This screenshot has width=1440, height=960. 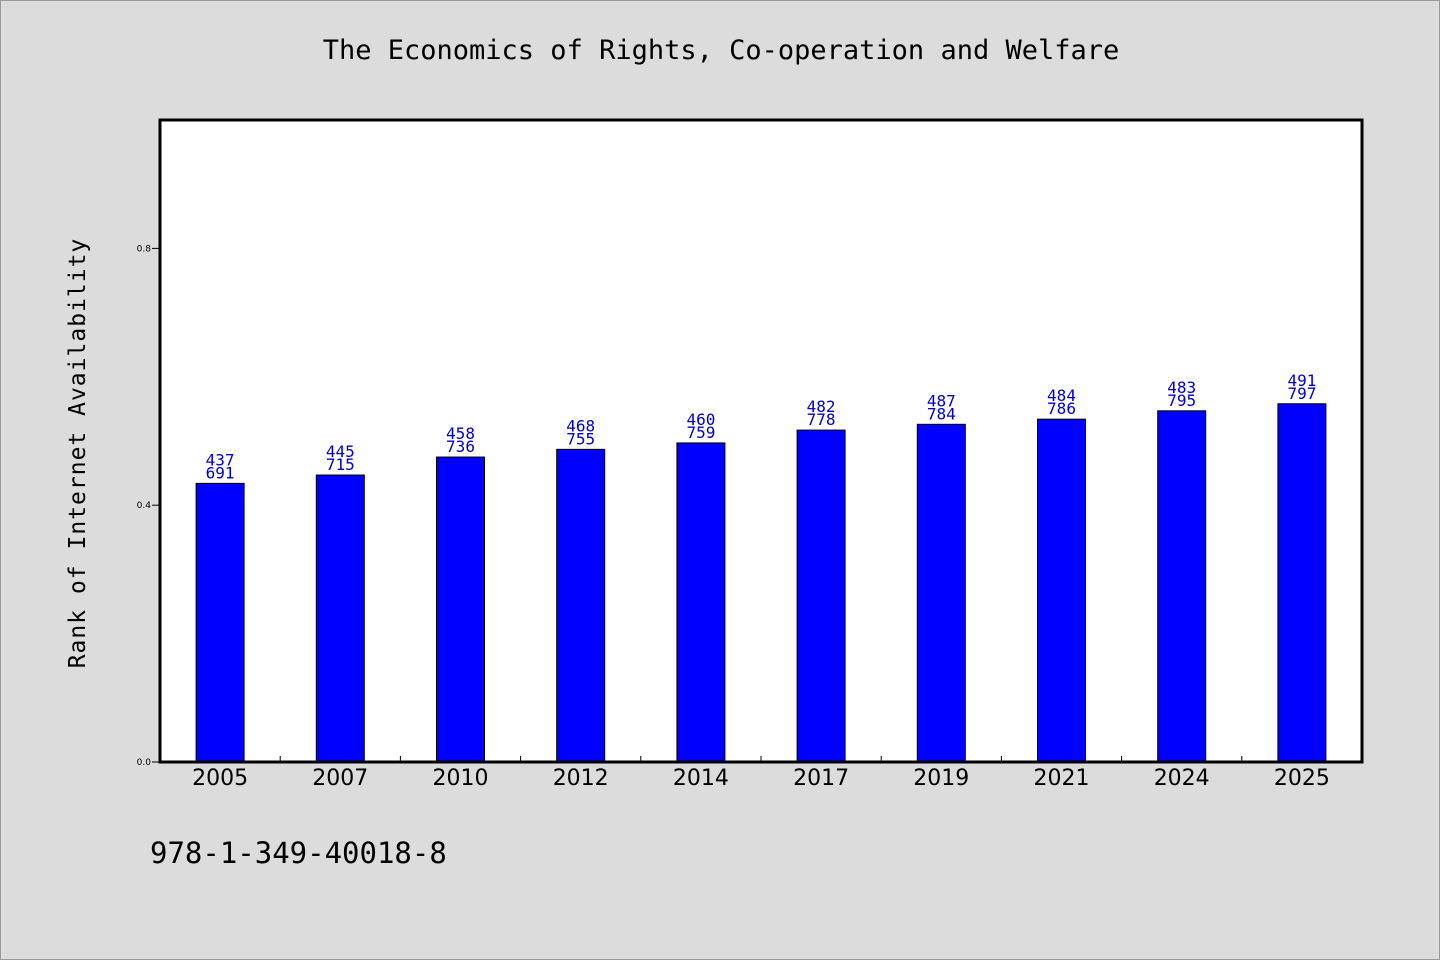 I want to click on y-tick-label: 0.4, so click(x=144, y=506).